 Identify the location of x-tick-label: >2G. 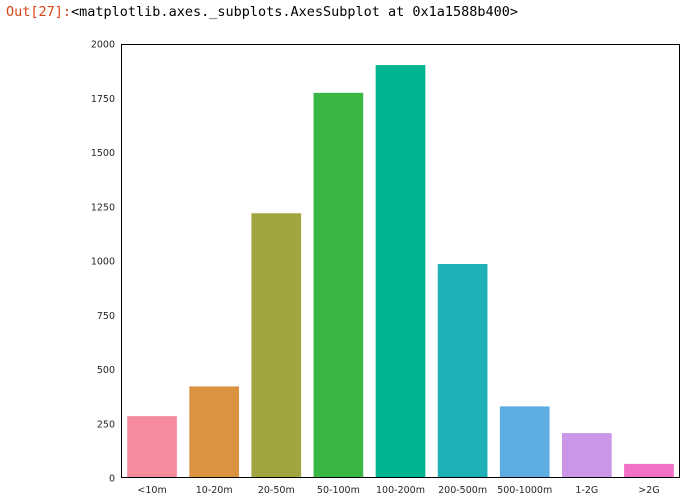
(648, 490).